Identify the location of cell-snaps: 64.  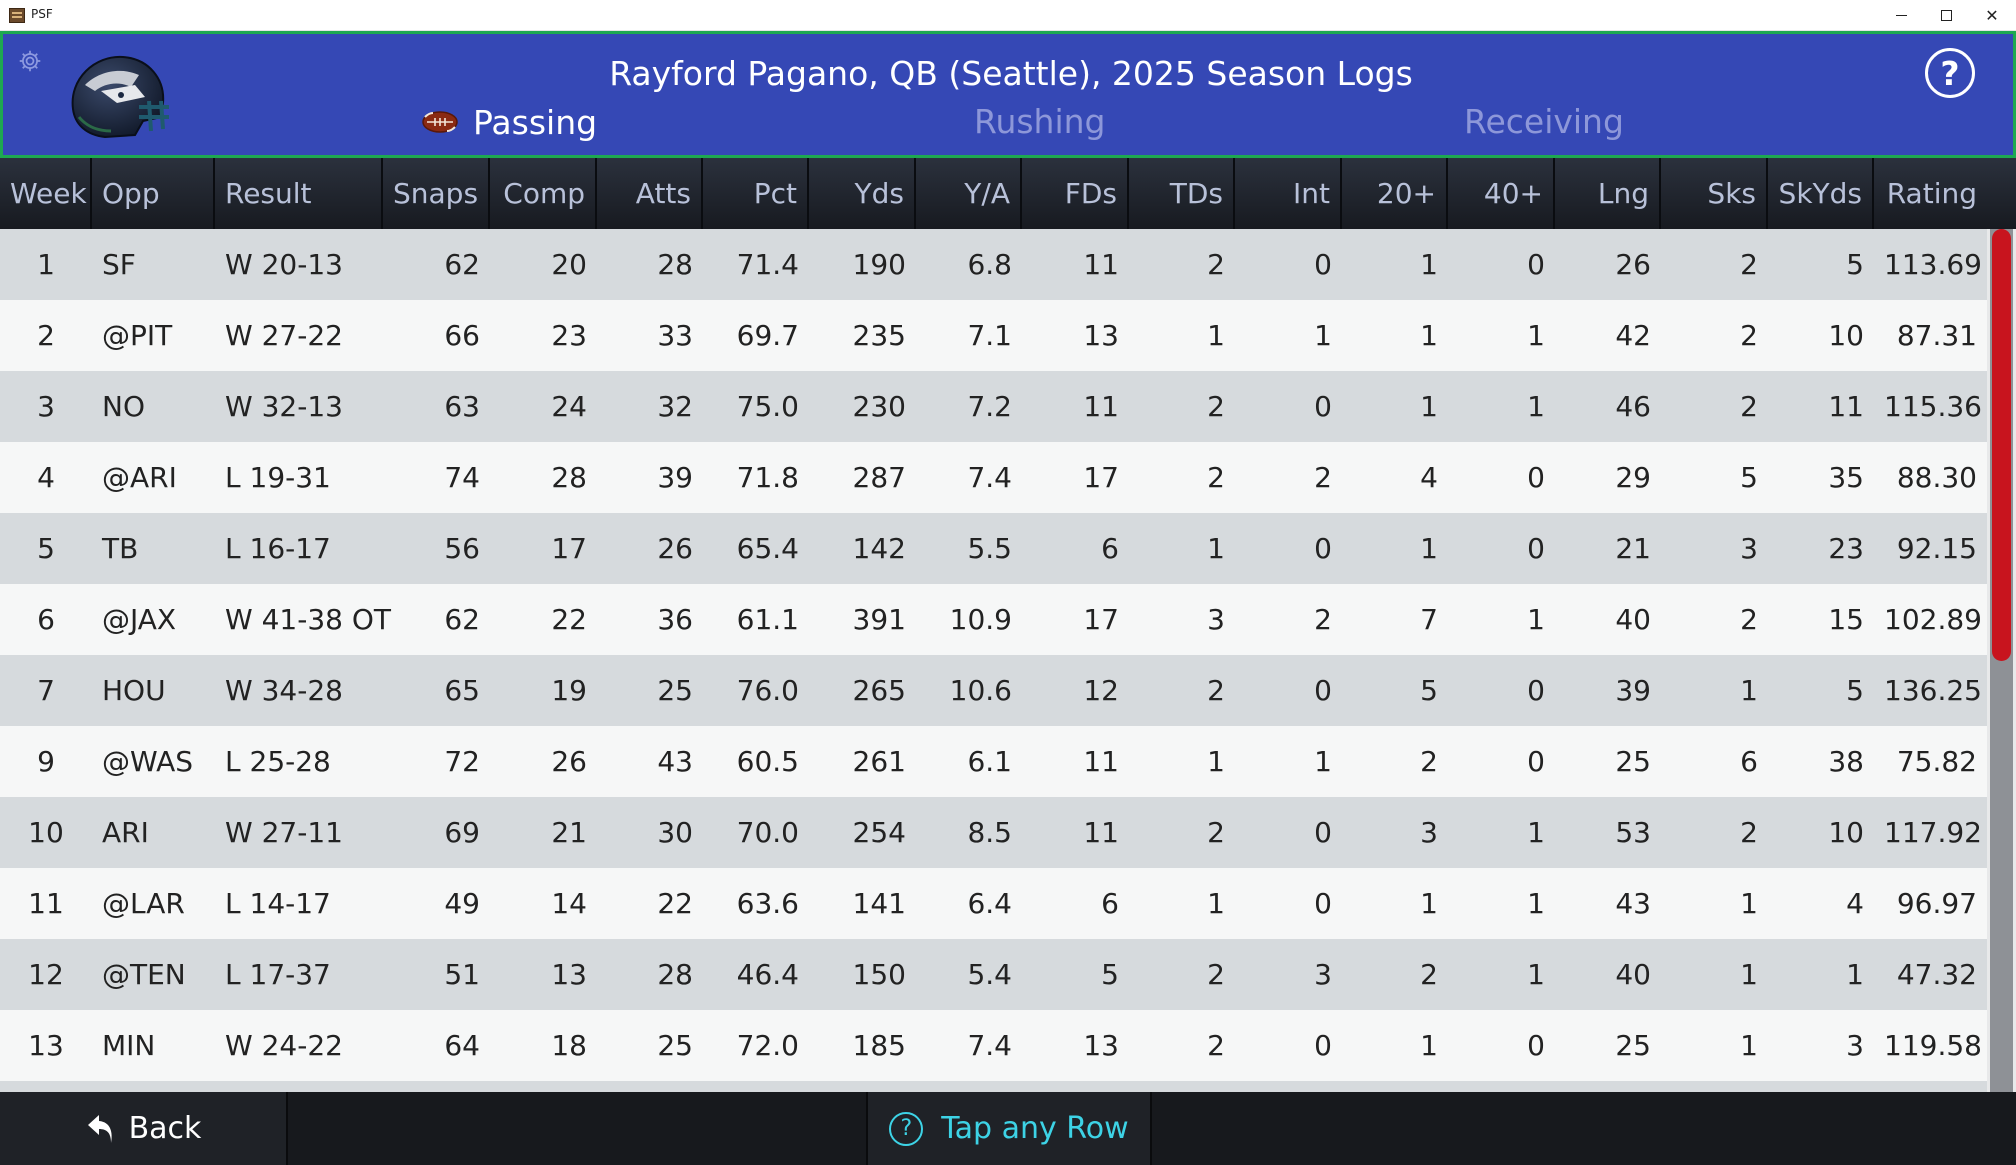
(462, 1045).